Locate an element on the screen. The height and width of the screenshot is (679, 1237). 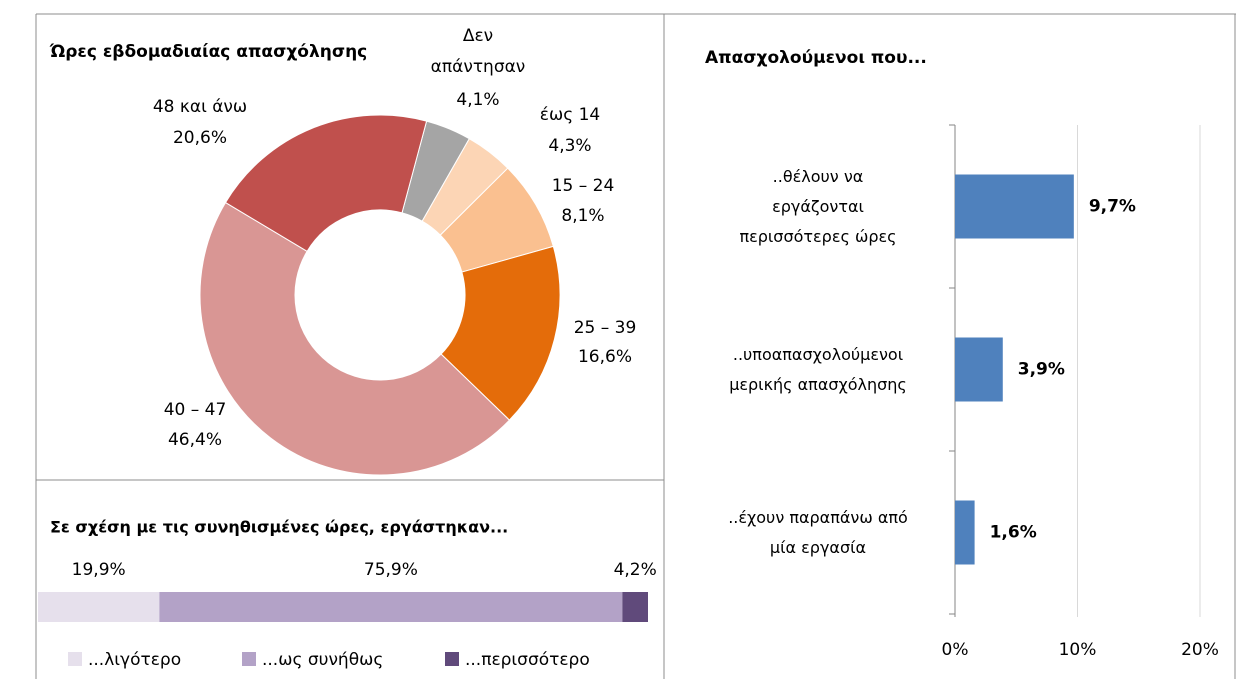
value-label: 8,1% is located at coordinates (583, 216).